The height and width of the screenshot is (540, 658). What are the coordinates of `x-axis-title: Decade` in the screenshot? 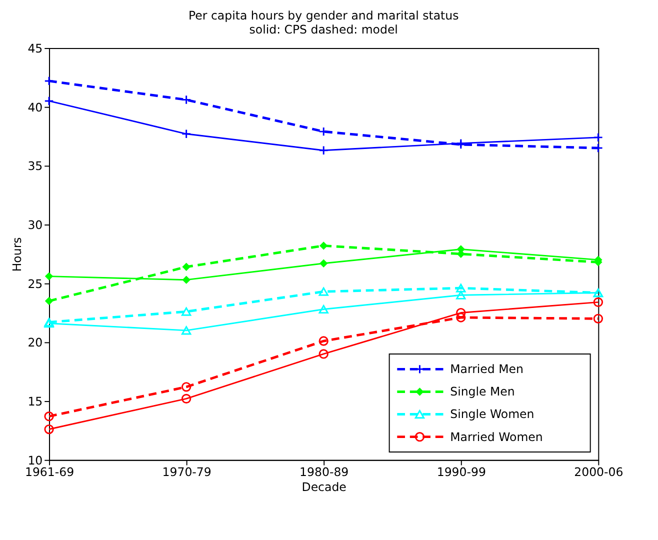 It's located at (324, 487).